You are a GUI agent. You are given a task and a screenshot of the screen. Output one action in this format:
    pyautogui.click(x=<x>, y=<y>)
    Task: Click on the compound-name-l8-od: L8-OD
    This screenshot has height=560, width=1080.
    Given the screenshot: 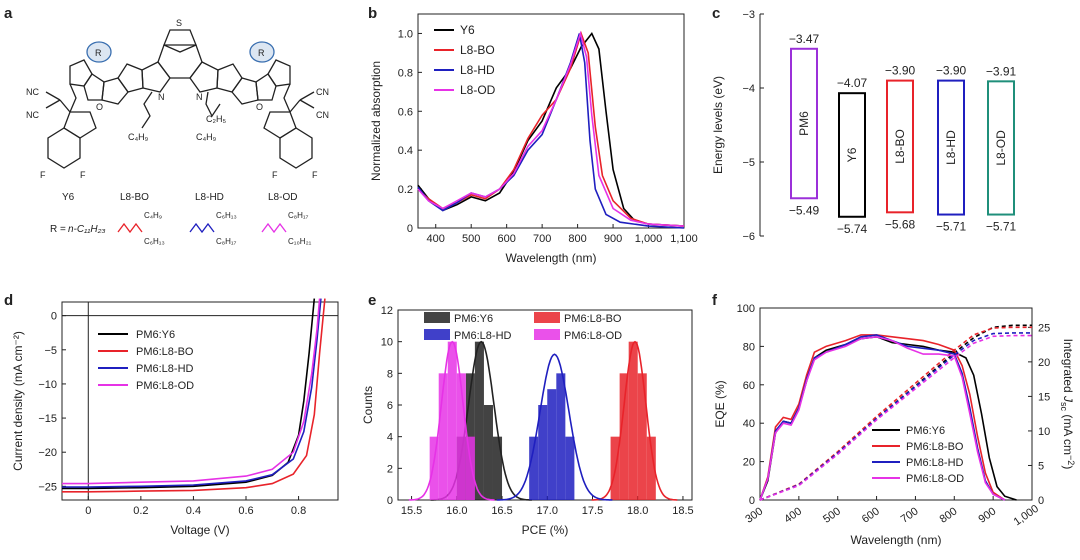 What is the action you would take?
    pyautogui.click(x=282, y=197)
    